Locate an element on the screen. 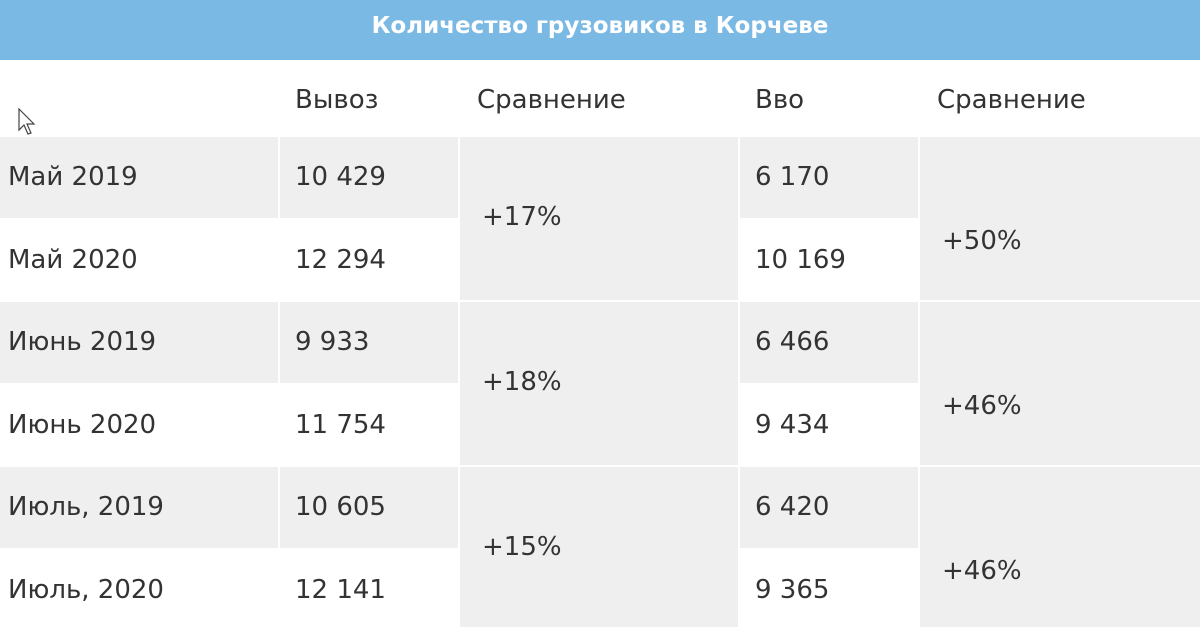  export-change: +17% is located at coordinates (599, 218).